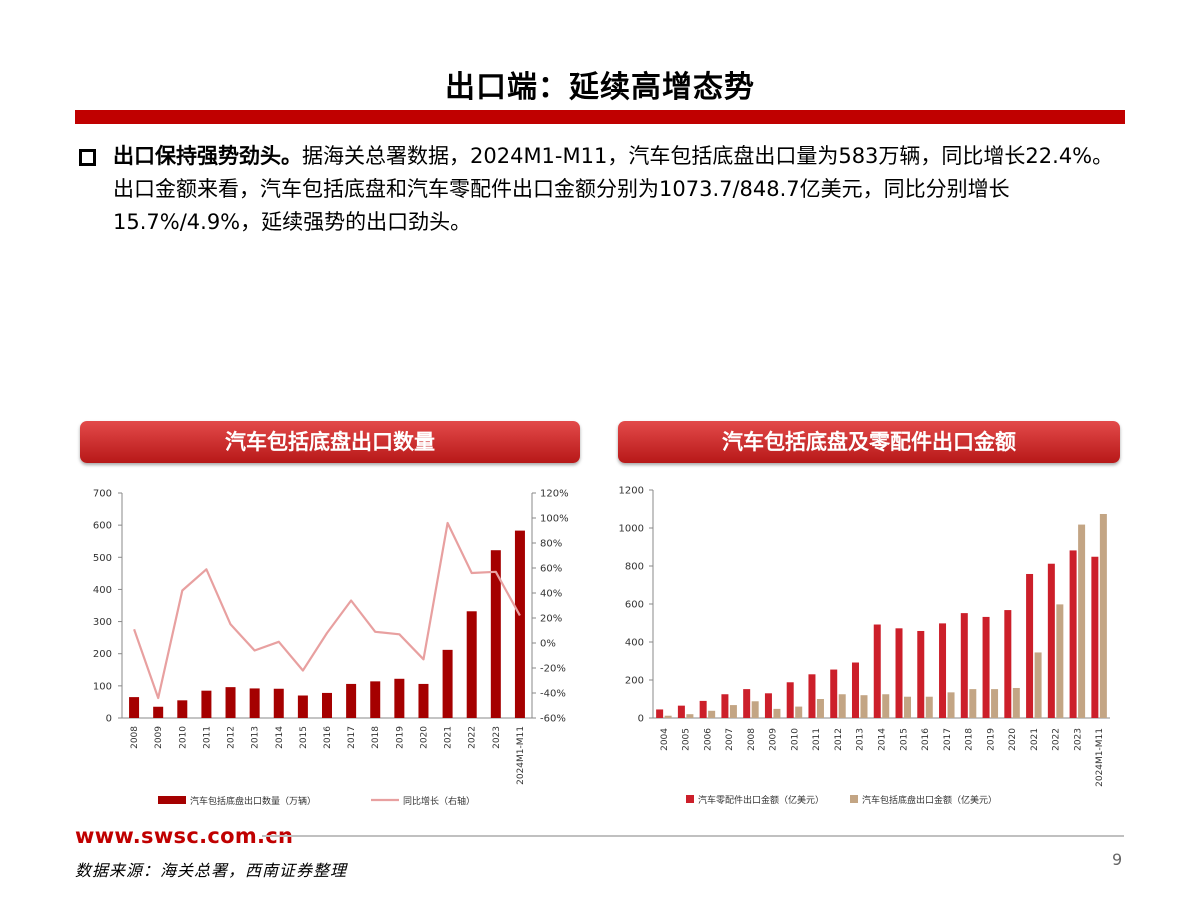 The image size is (1200, 900). Describe the element at coordinates (1078, 739) in the screenshot. I see `x-axis-tick-label: 2023` at that location.